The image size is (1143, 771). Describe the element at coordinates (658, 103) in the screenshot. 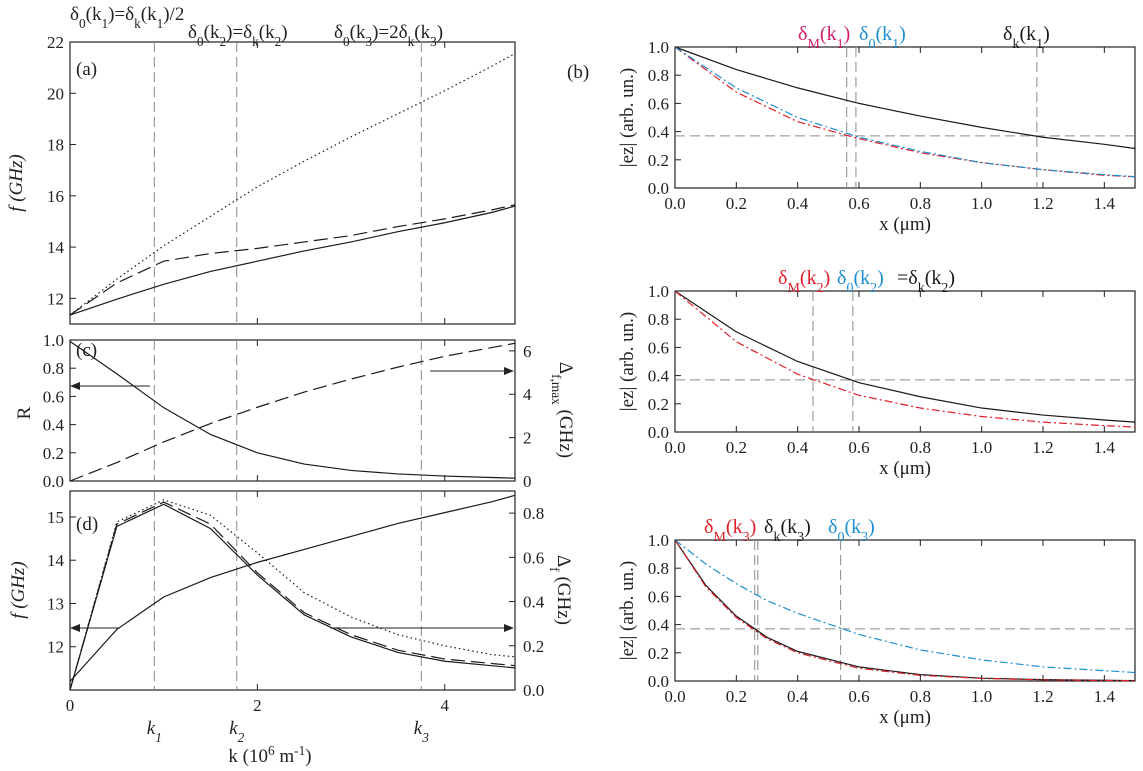

I see `panel-b1-y-ticklabel-3: 0.6` at that location.